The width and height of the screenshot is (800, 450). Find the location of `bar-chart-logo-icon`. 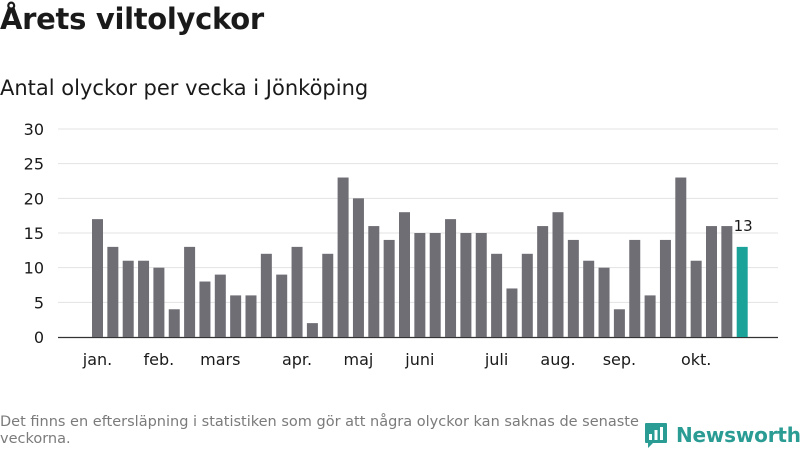

bar-chart-logo-icon is located at coordinates (656, 435).